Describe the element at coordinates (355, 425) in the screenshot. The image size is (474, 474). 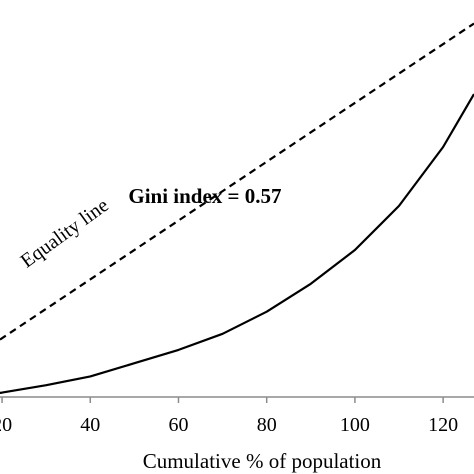
I see `x-tick-label: 100` at that location.